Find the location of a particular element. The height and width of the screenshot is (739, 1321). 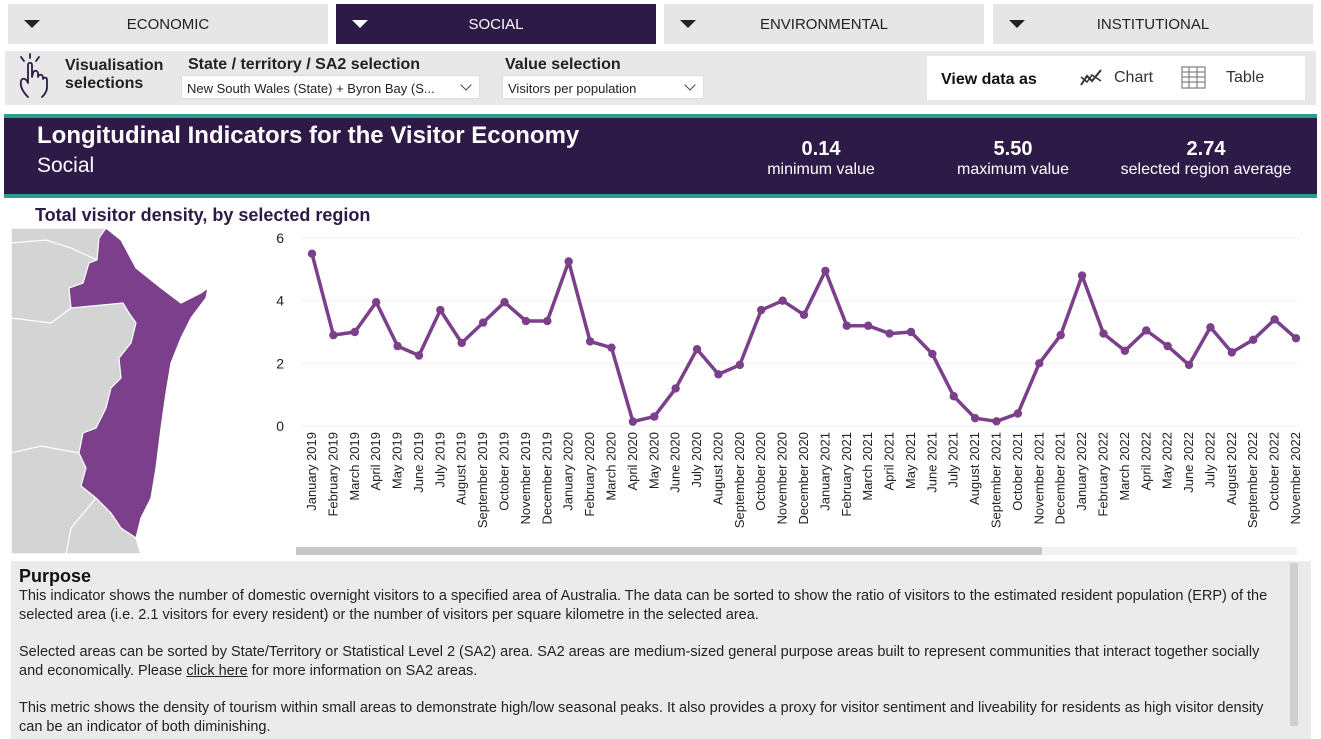

purpose-scrollbar is located at coordinates (1294, 644).